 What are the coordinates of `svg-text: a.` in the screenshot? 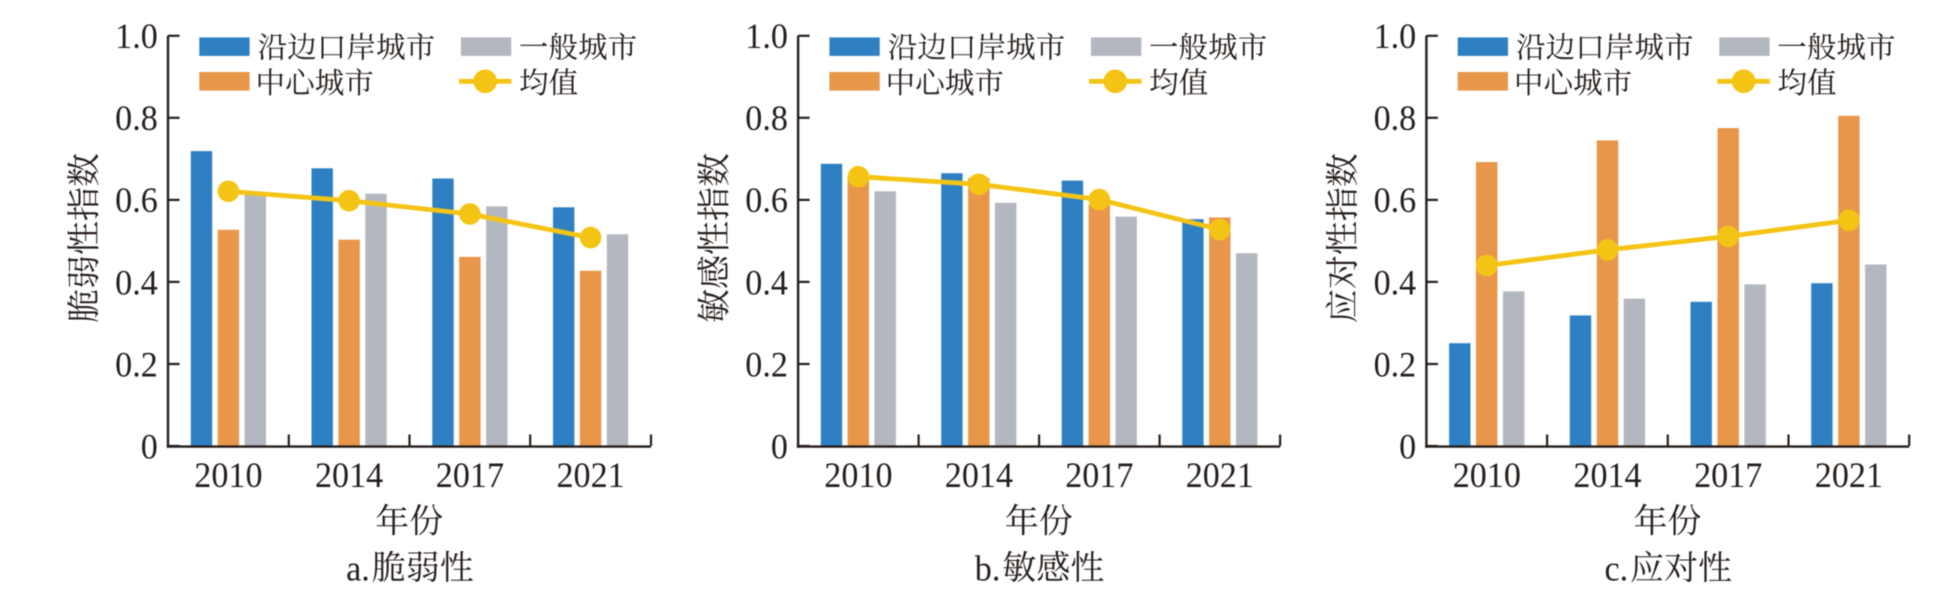 It's located at (358, 569).